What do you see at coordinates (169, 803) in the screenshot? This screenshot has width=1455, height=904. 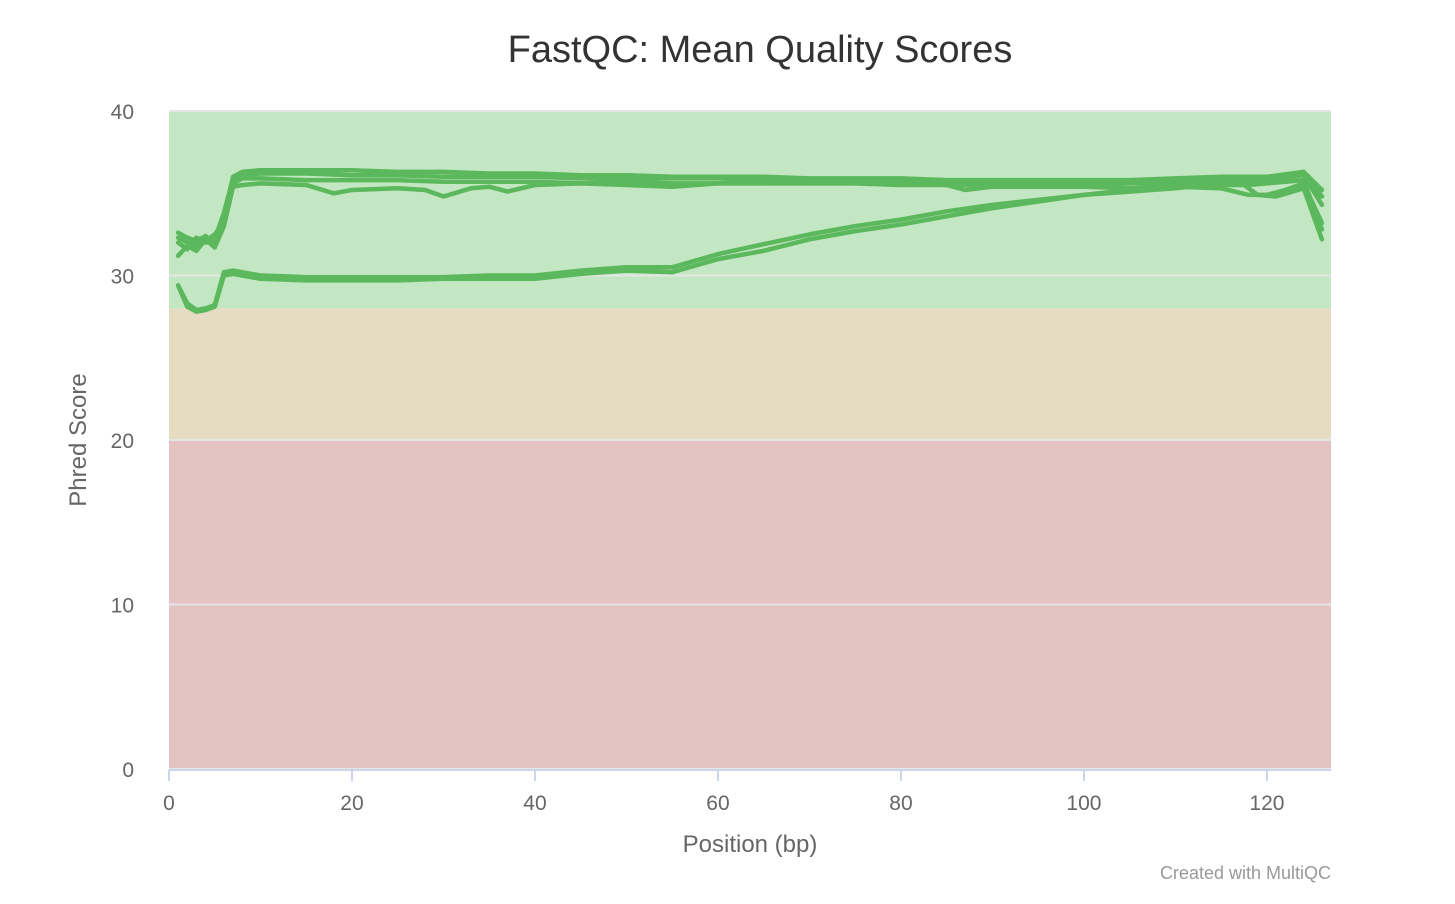 I see `x-tick-label-0: 0` at bounding box center [169, 803].